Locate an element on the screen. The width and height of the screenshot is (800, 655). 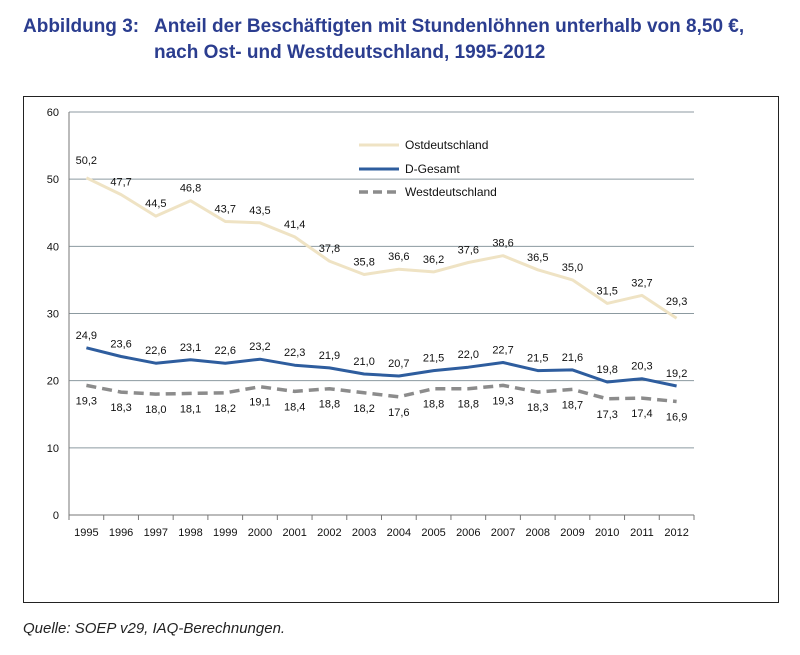
x-tick-label: 2009 is located at coordinates (572, 533).